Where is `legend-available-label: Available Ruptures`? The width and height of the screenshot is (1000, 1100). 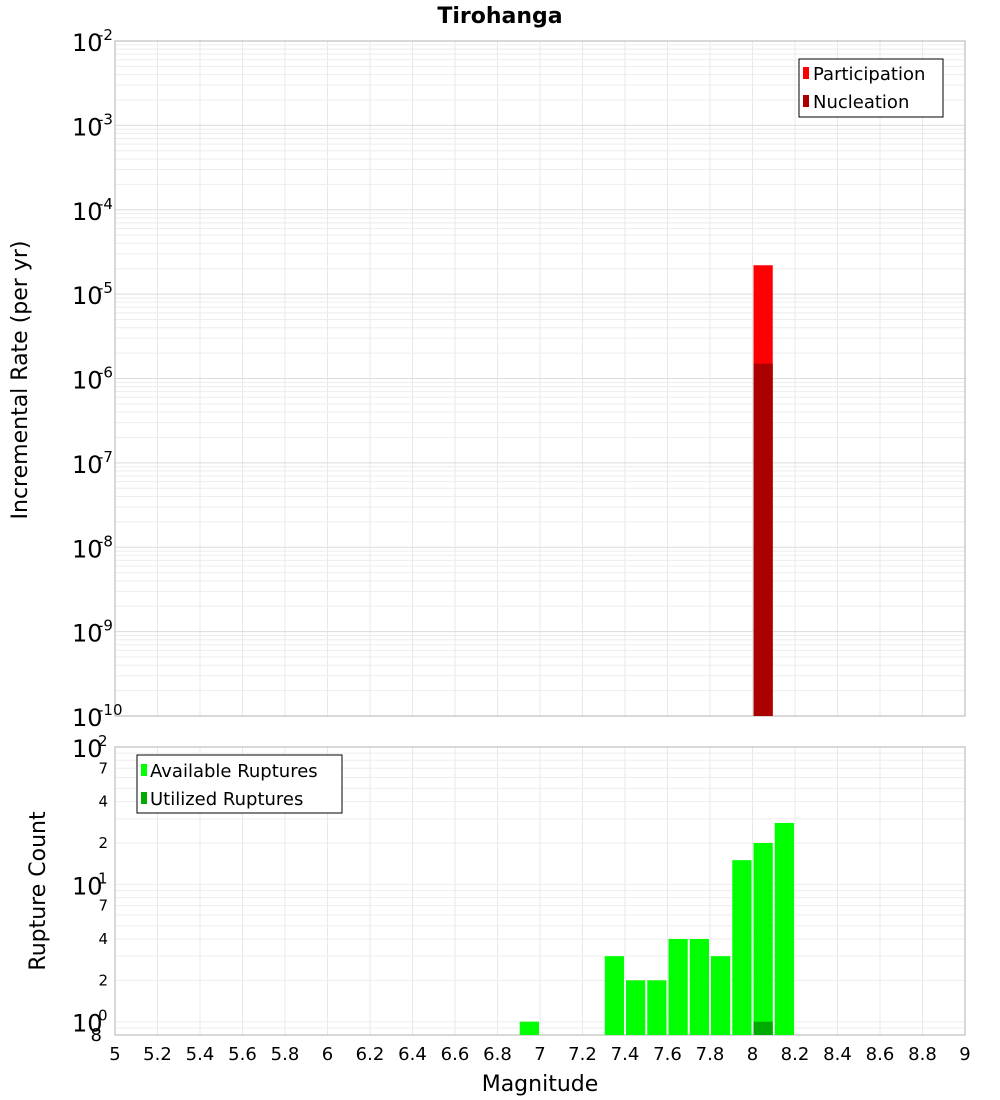
legend-available-label: Available Ruptures is located at coordinates (234, 771).